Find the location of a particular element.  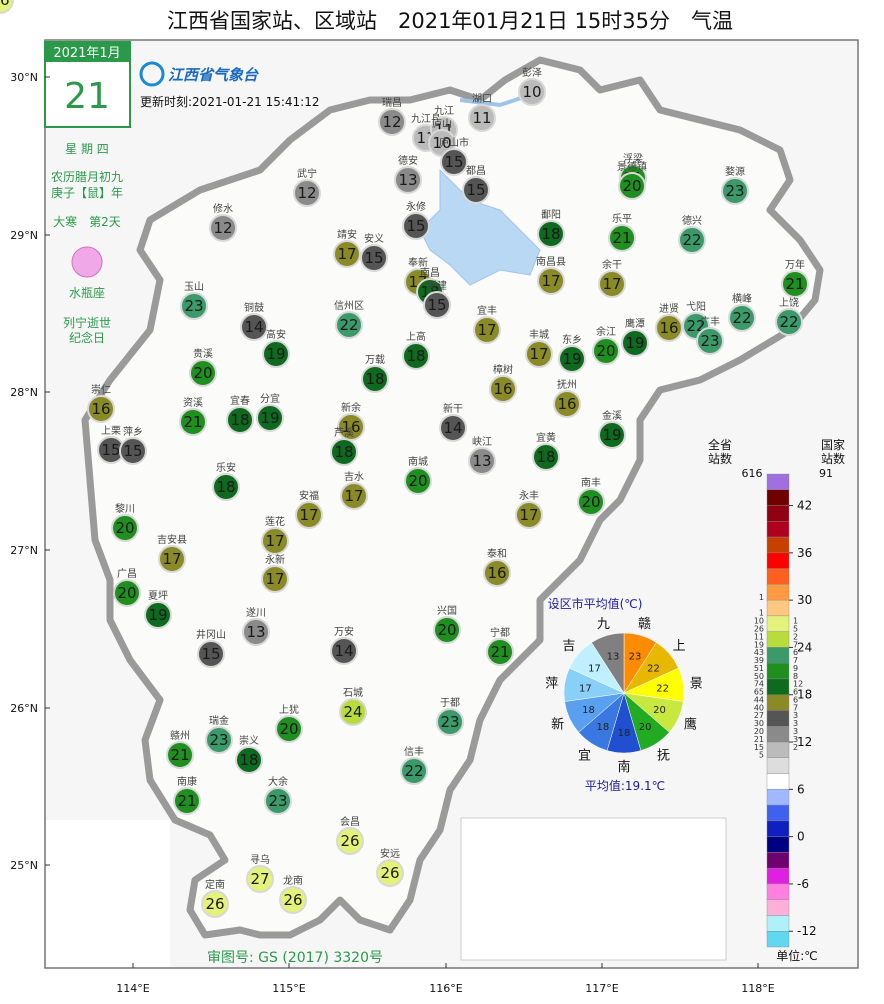

station-value: 10 is located at coordinates (531, 92).